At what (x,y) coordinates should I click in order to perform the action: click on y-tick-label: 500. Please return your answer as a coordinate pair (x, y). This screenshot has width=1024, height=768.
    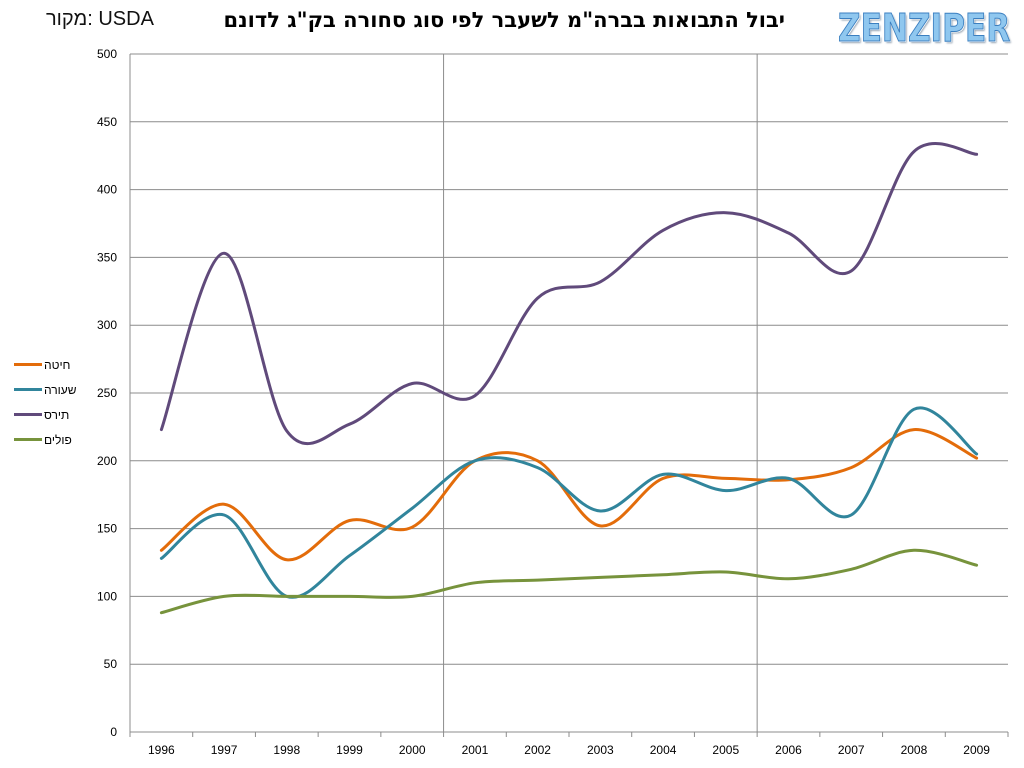
    Looking at the image, I should click on (107, 54).